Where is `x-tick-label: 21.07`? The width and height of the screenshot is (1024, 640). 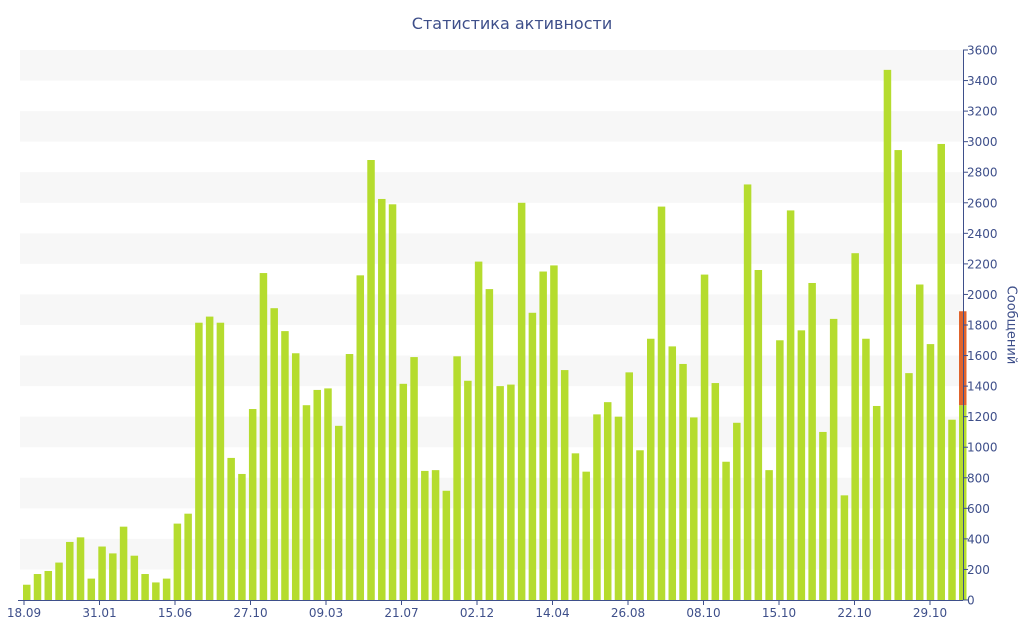 x-tick-label: 21.07 is located at coordinates (401, 613).